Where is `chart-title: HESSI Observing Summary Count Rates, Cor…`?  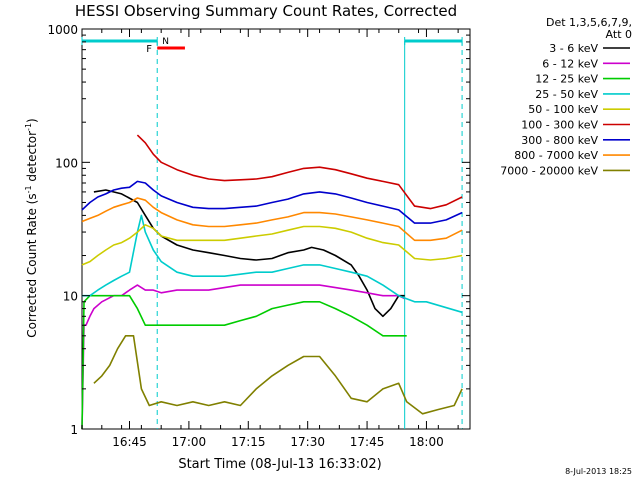
chart-title: HESSI Observing Summary Count Rates, Cor… is located at coordinates (266, 11).